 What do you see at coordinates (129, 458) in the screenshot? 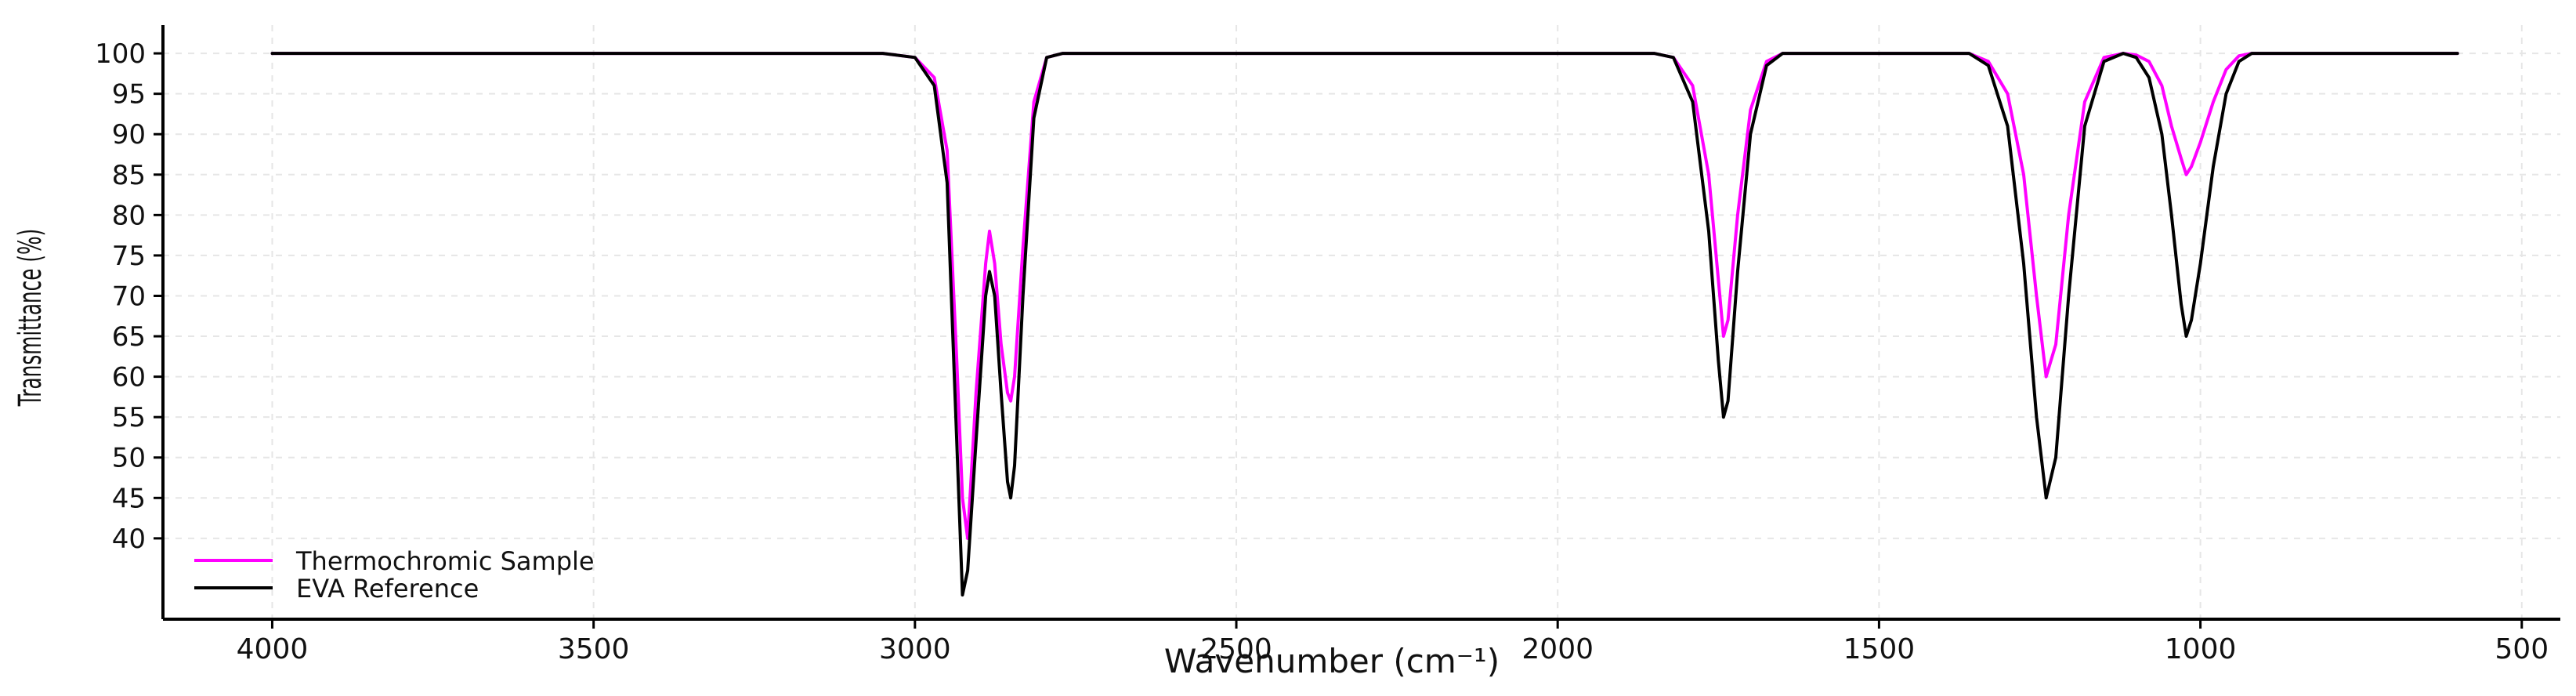
I see `y-tick-label: 50` at bounding box center [129, 458].